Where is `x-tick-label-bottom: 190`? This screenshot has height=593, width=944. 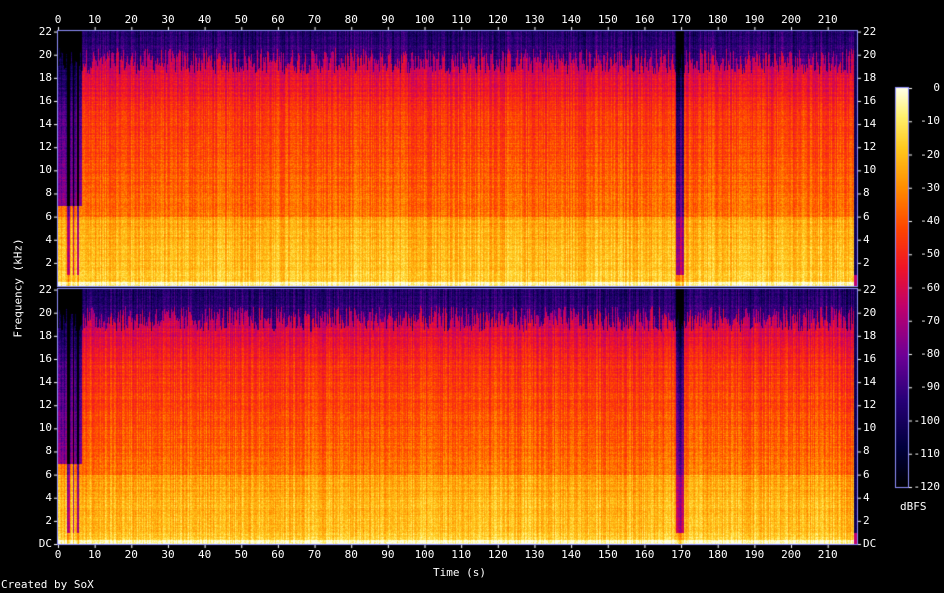
x-tick-label-bottom: 190 is located at coordinates (754, 554).